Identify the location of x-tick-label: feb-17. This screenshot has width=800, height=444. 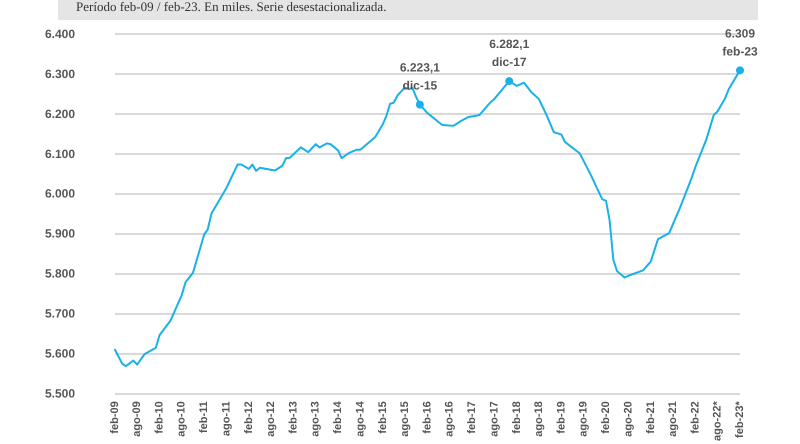
(472, 417).